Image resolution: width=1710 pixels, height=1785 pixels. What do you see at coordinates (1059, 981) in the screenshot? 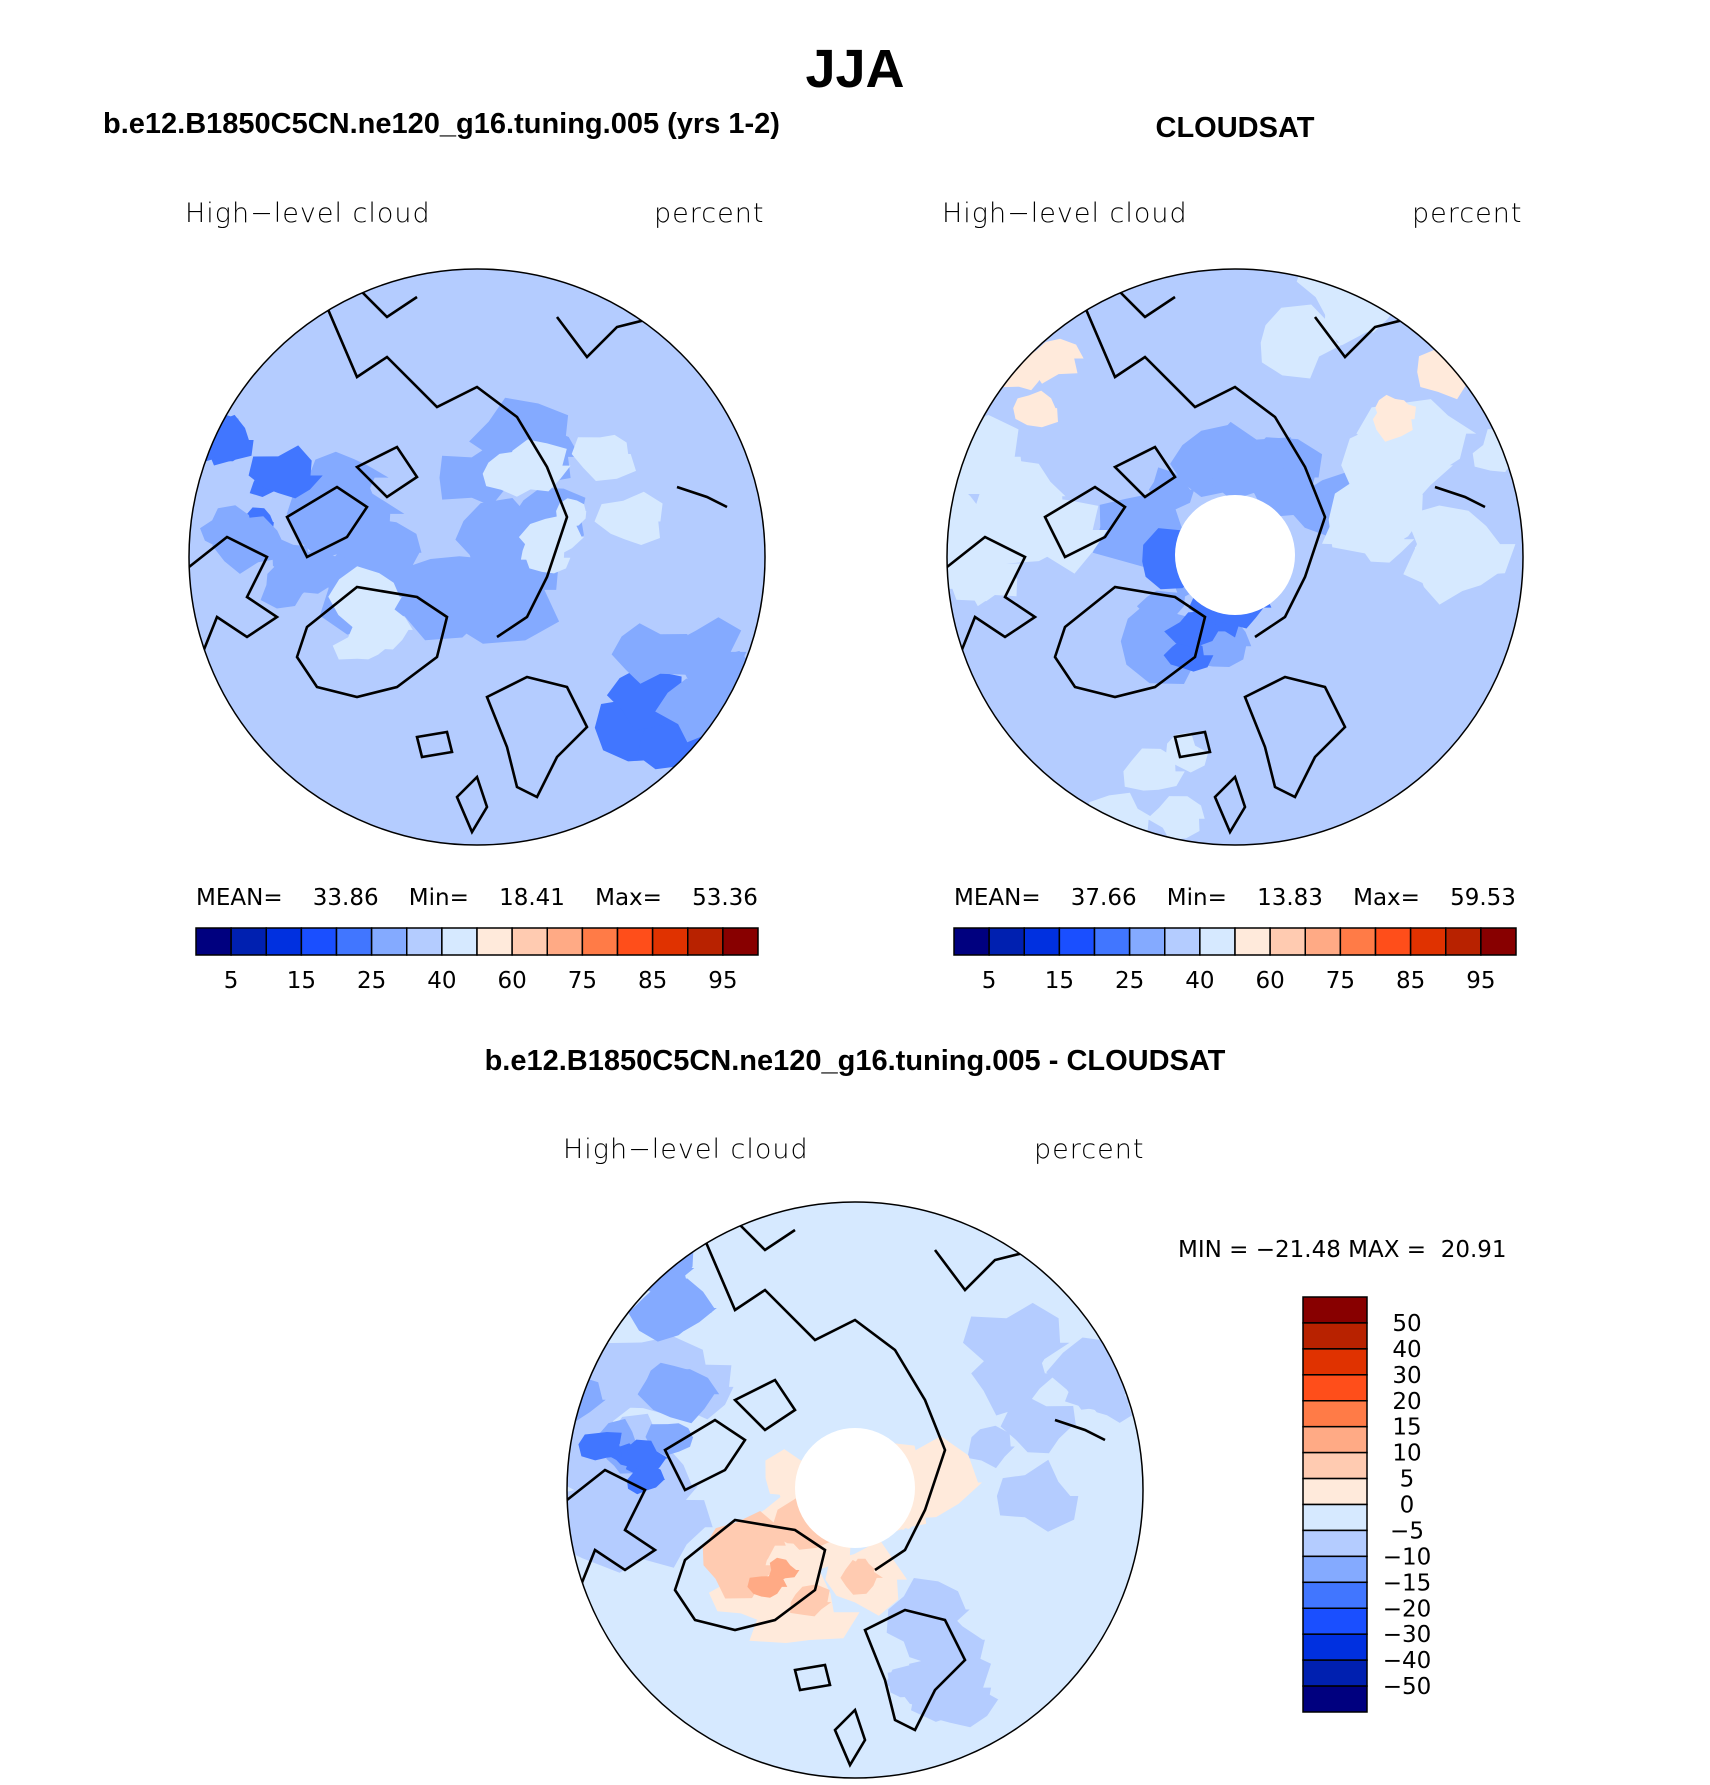
I see `colorbar-tick-label: 15` at bounding box center [1059, 981].